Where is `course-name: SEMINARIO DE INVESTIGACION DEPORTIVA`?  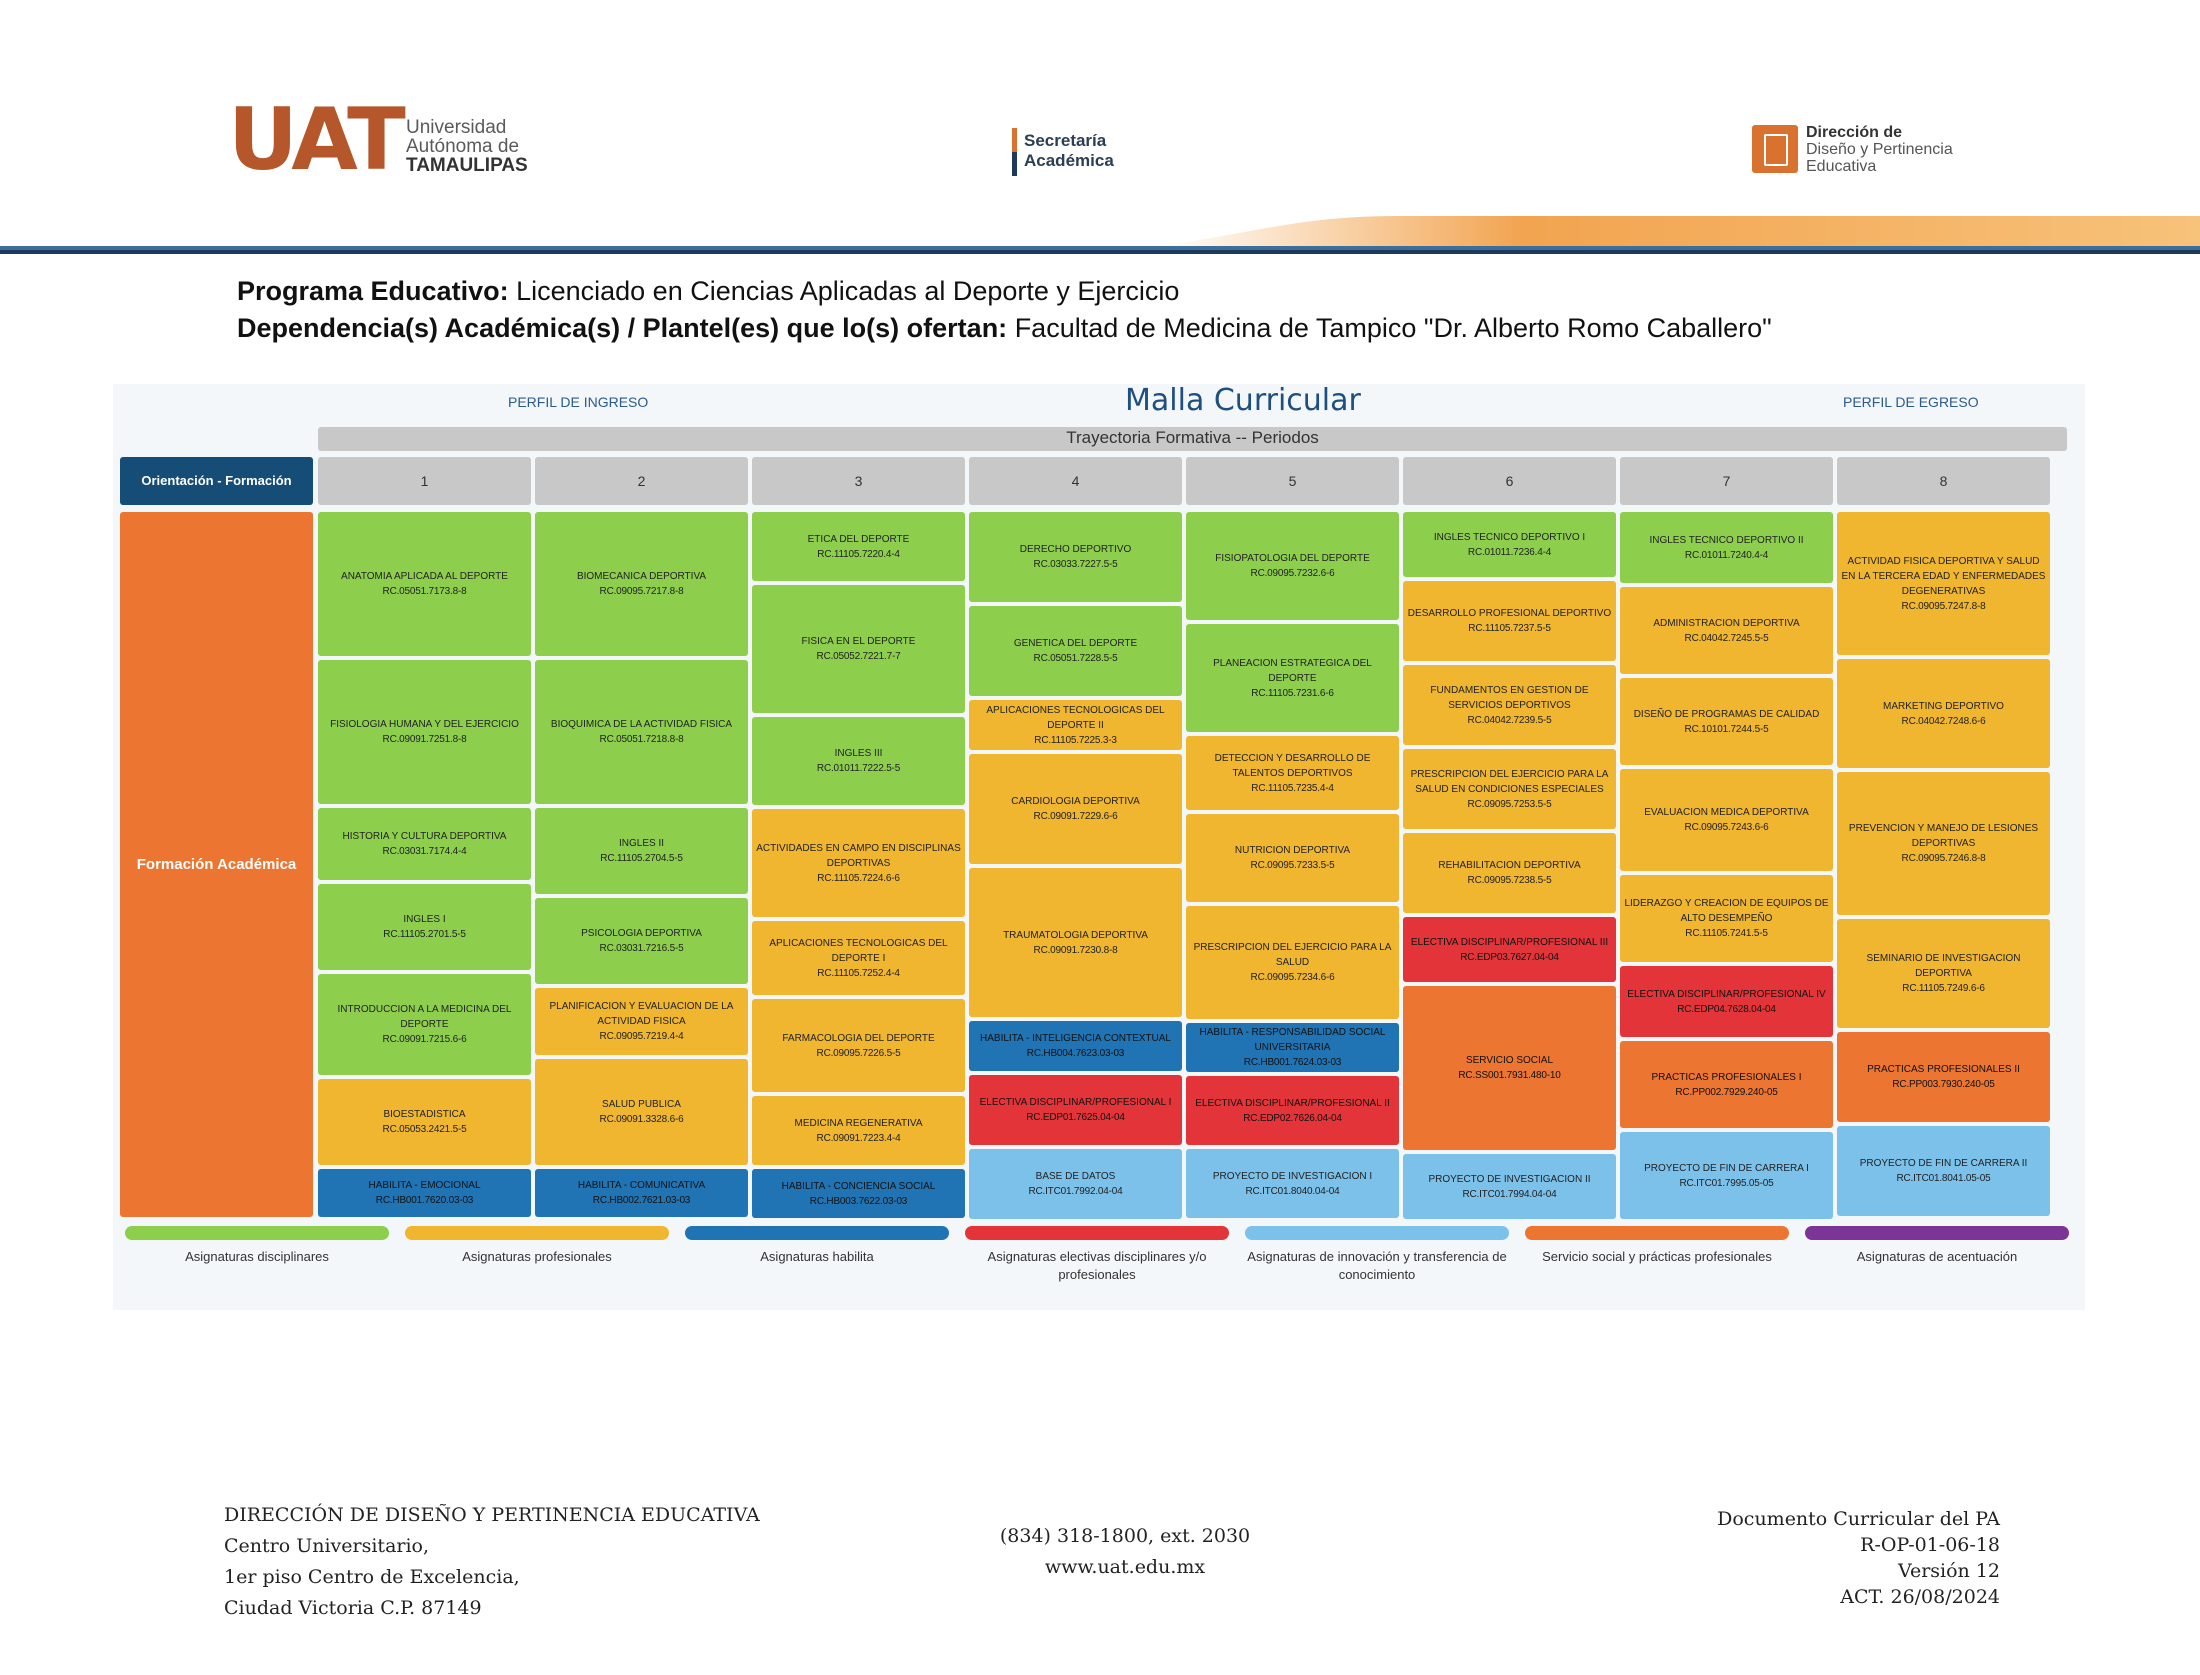
course-name: SEMINARIO DE INVESTIGACION DEPORTIVA is located at coordinates (1943, 966).